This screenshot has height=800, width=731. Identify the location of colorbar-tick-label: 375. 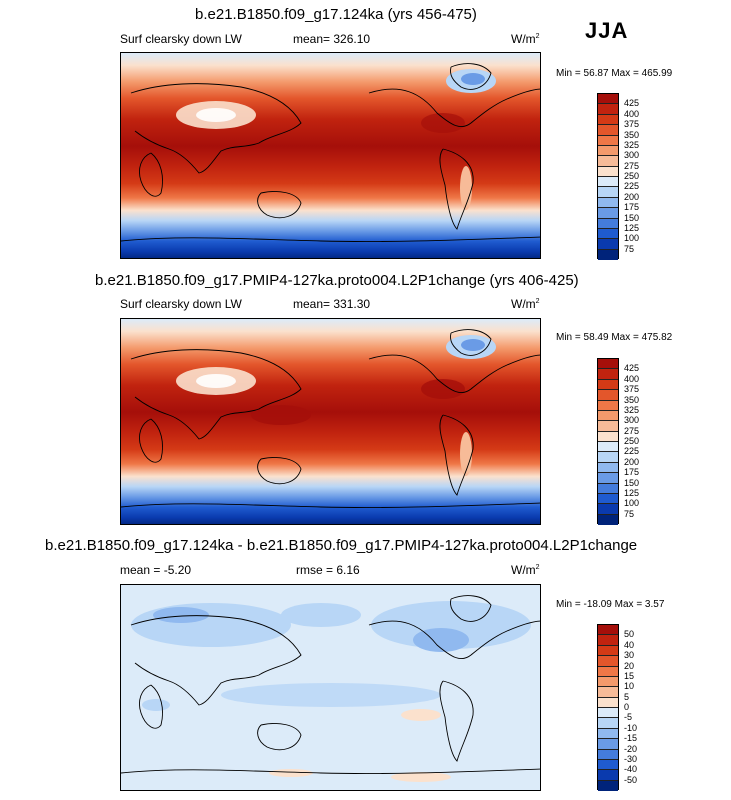
(632, 124).